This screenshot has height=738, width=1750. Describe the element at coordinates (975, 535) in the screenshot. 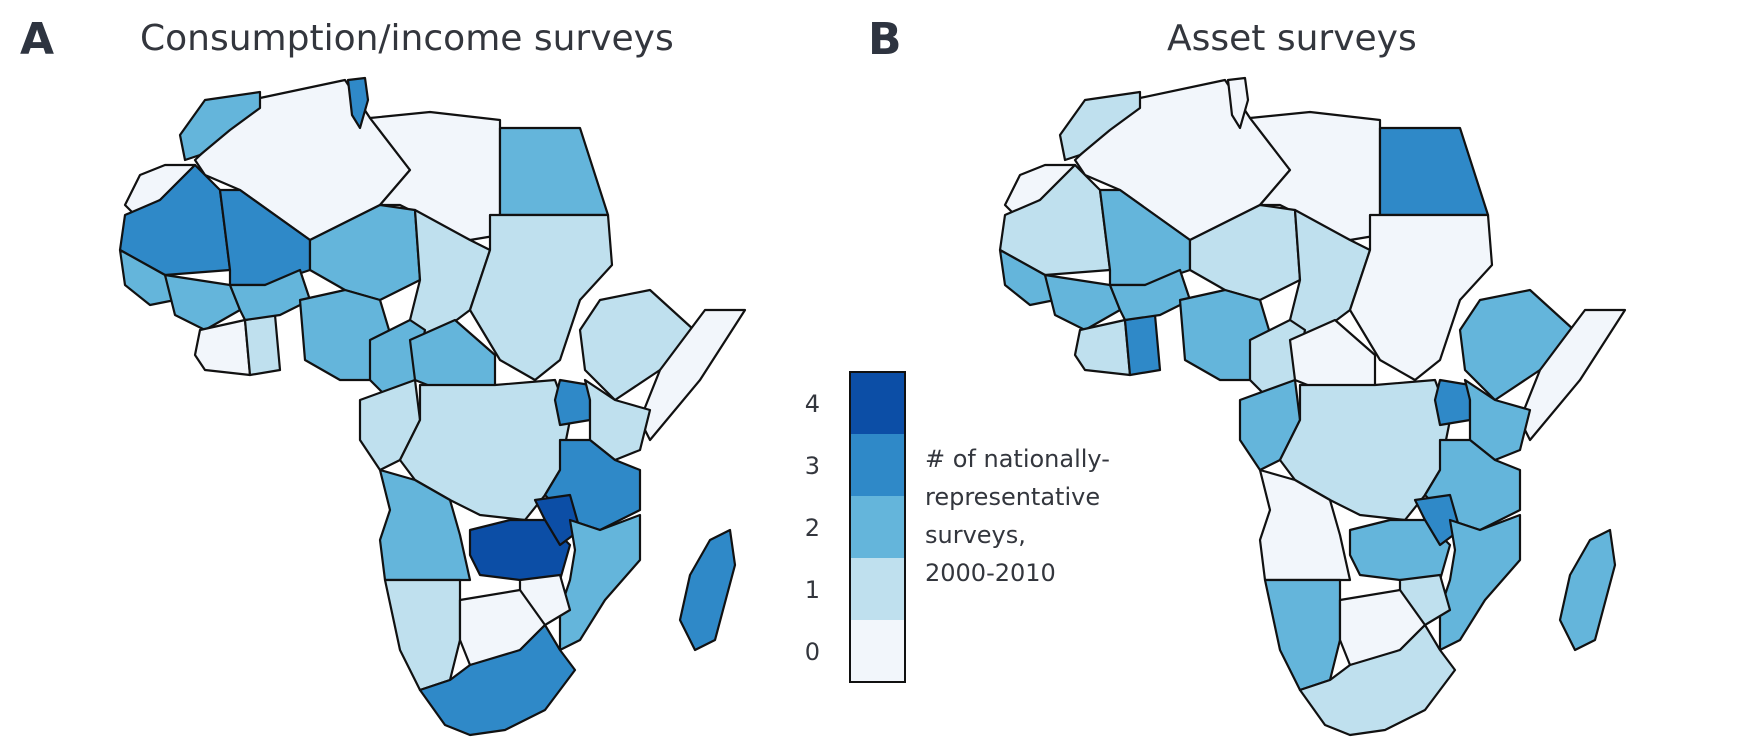

I see `legend-caption-line-3: surveys,` at that location.